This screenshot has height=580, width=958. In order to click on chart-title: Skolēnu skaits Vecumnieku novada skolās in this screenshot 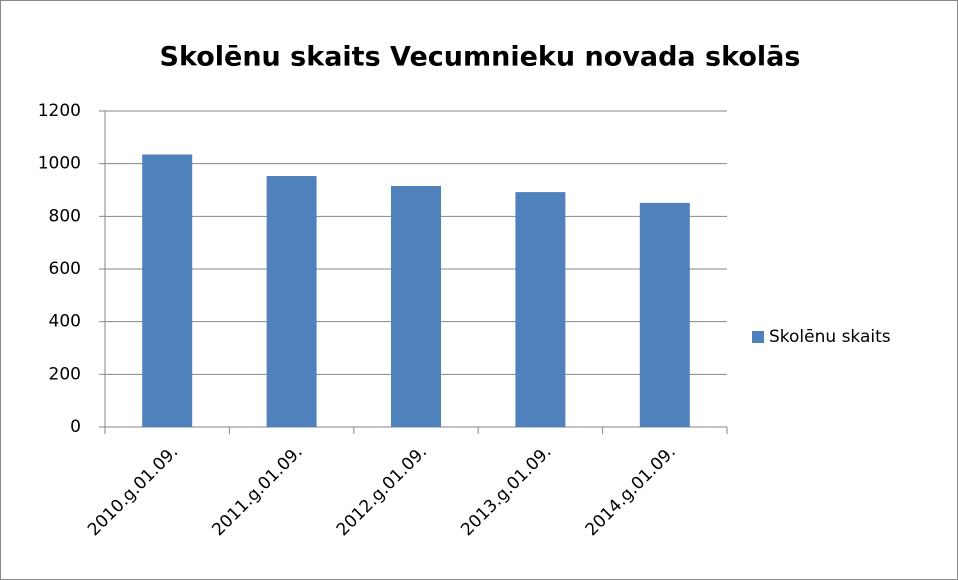, I will do `click(480, 57)`.